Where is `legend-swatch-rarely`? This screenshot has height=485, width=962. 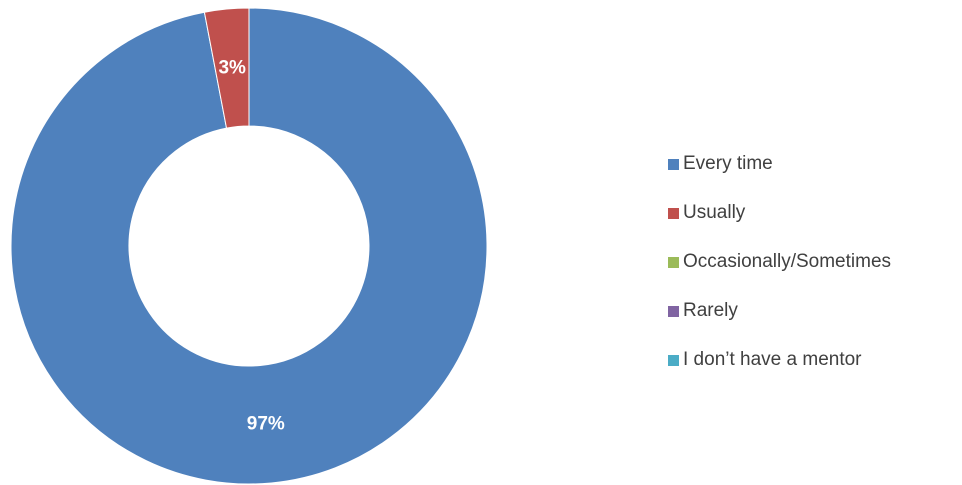
legend-swatch-rarely is located at coordinates (673, 311).